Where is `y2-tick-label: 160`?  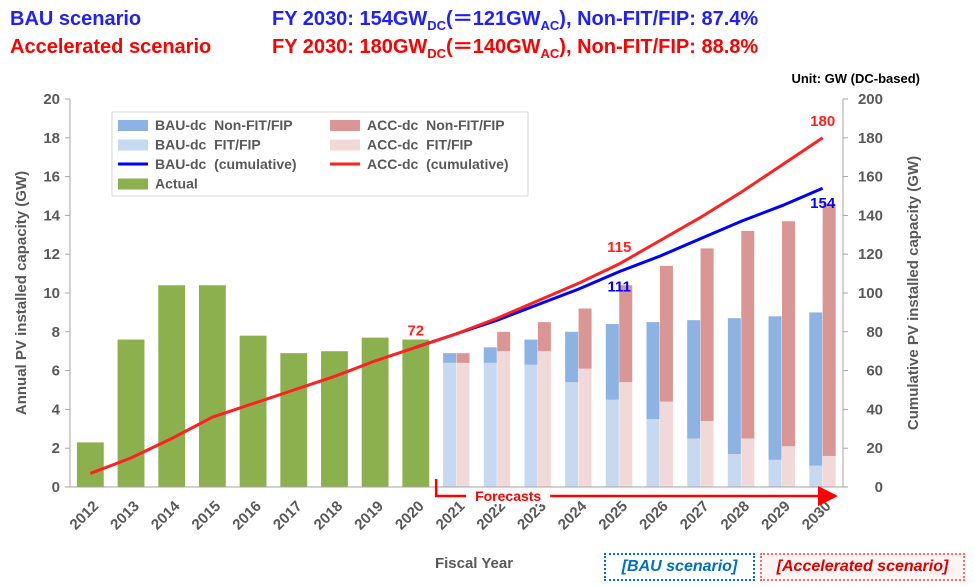 y2-tick-label: 160 is located at coordinates (870, 177).